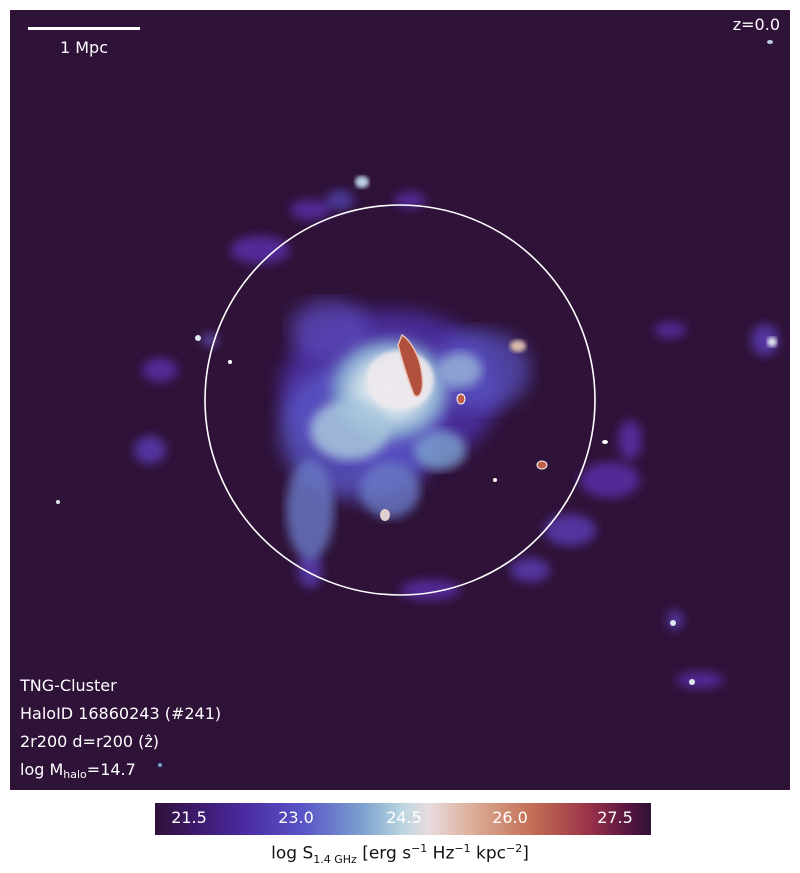 Image resolution: width=800 pixels, height=873 pixels. Describe the element at coordinates (756, 24) in the screenshot. I see `redshift-label: z=0.0` at that location.